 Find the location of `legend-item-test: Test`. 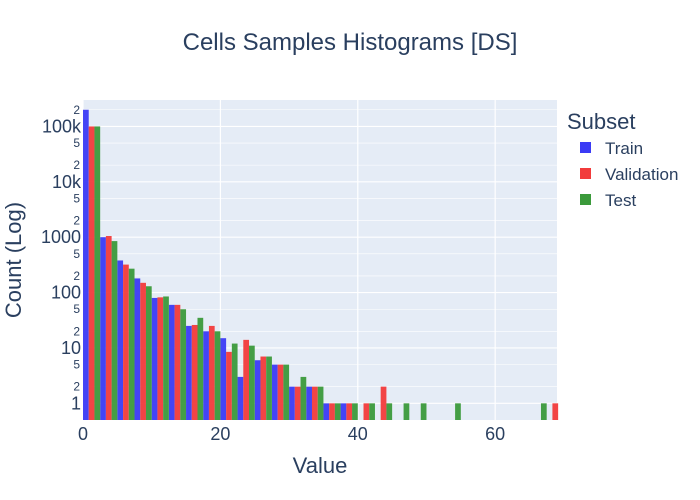

legend-item-test: Test is located at coordinates (608, 200).